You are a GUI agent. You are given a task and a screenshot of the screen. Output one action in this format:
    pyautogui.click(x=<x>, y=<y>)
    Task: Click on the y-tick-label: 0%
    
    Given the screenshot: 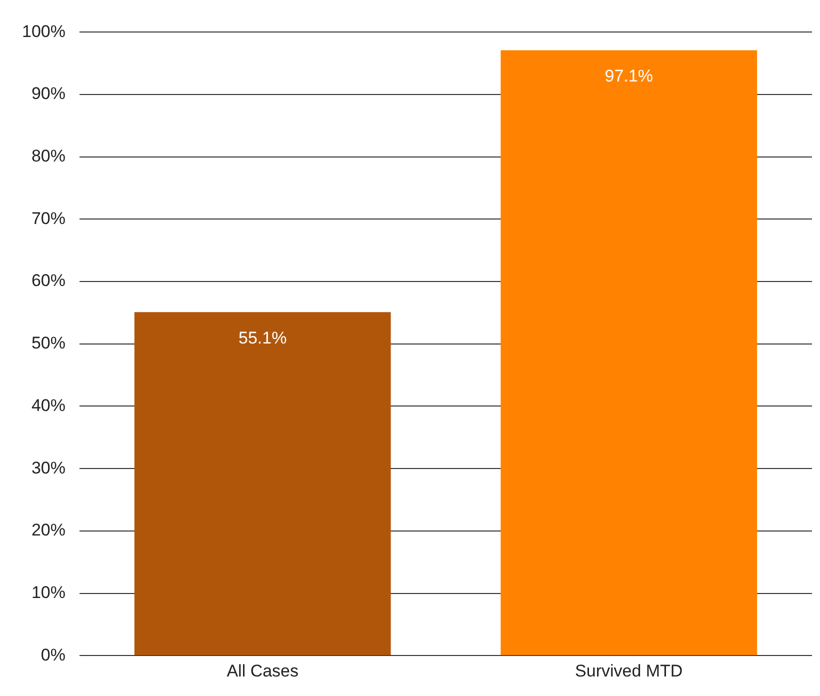 What is the action you would take?
    pyautogui.click(x=53, y=654)
    